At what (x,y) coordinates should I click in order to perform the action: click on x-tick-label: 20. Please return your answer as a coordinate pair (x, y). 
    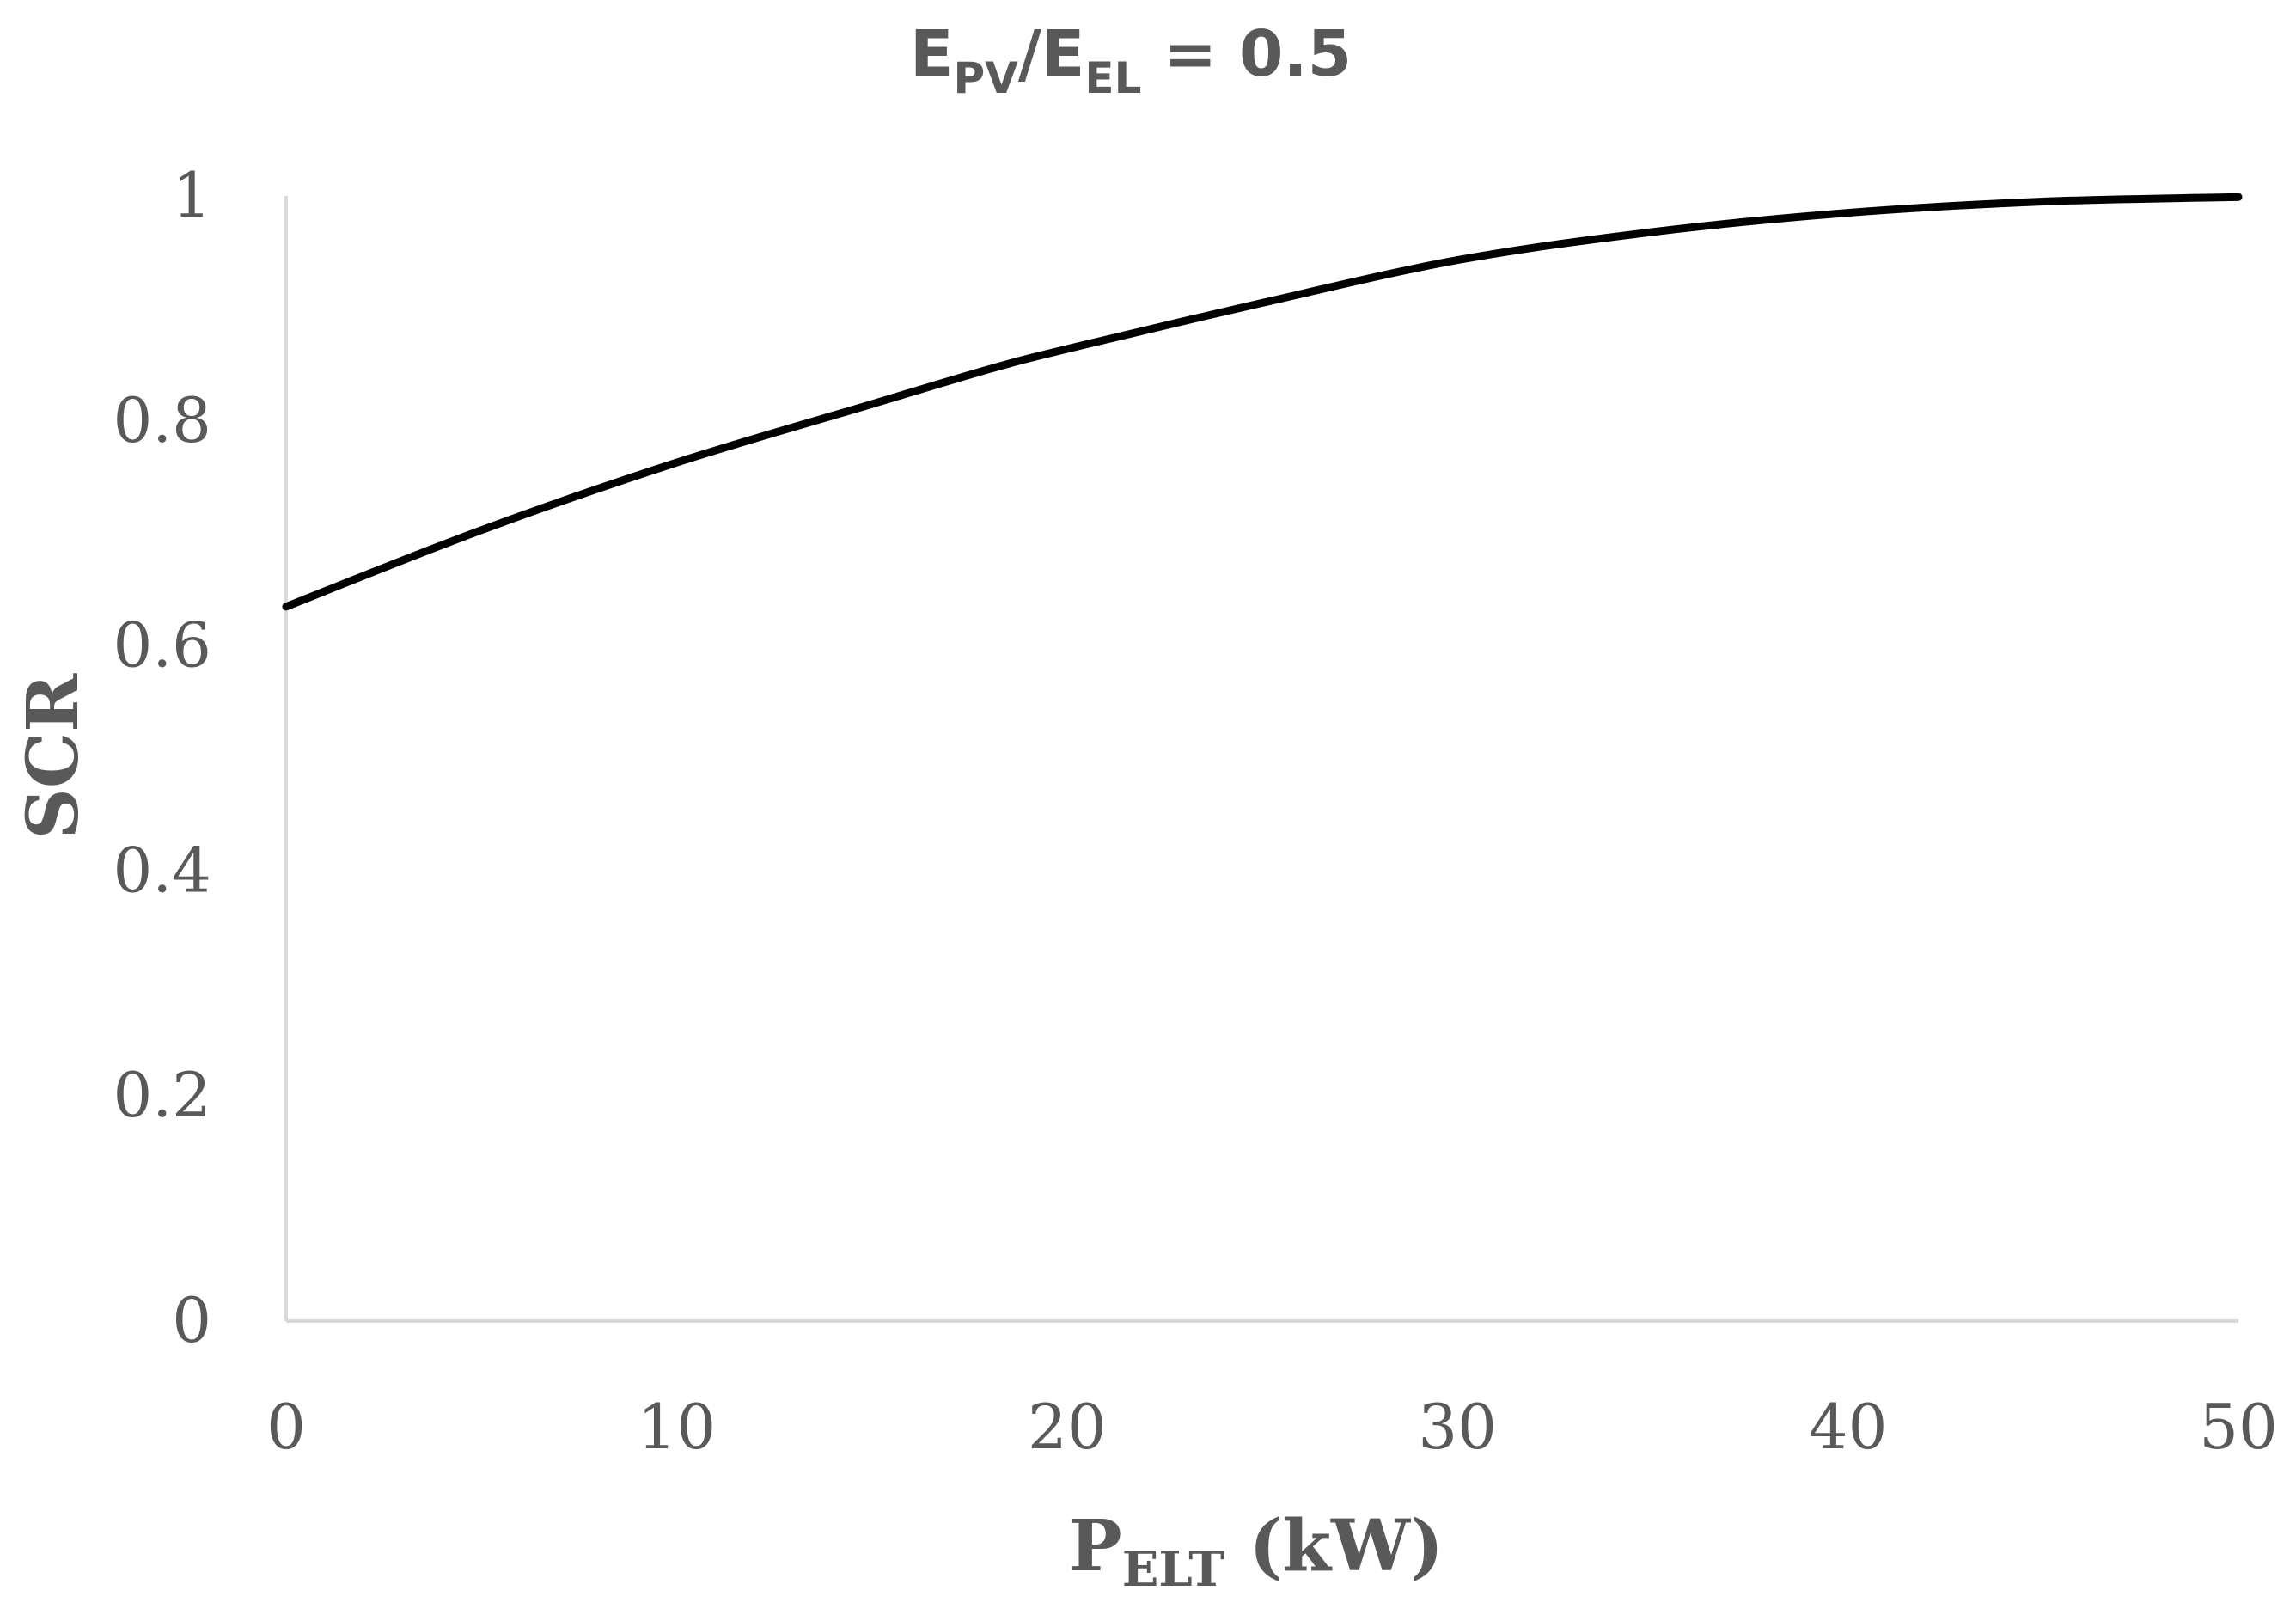
    Looking at the image, I should click on (1067, 1427).